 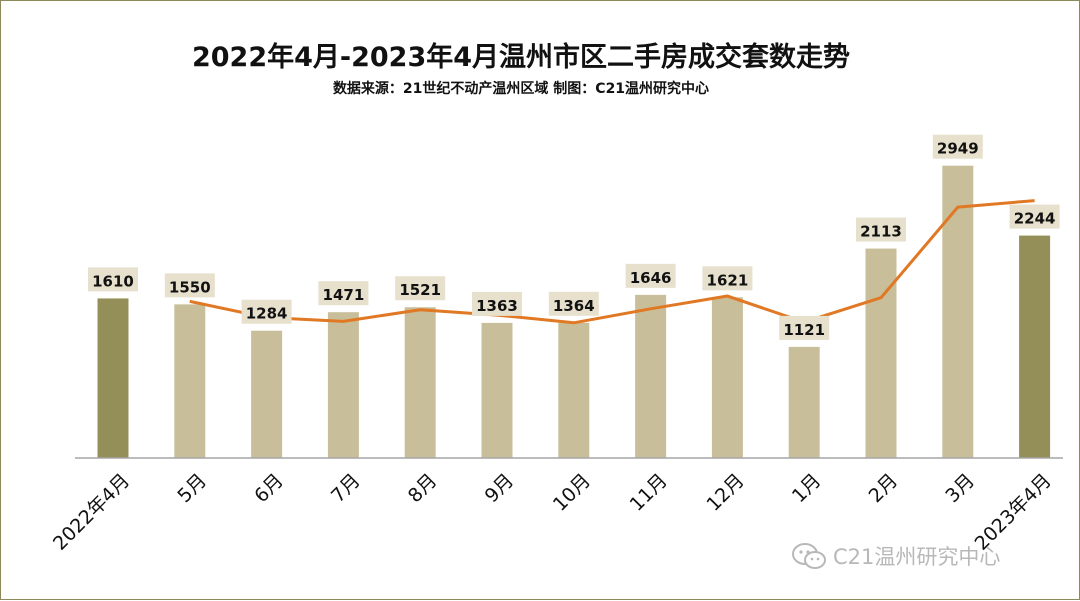 I want to click on watermark: C21温州研究中心, so click(x=895, y=556).